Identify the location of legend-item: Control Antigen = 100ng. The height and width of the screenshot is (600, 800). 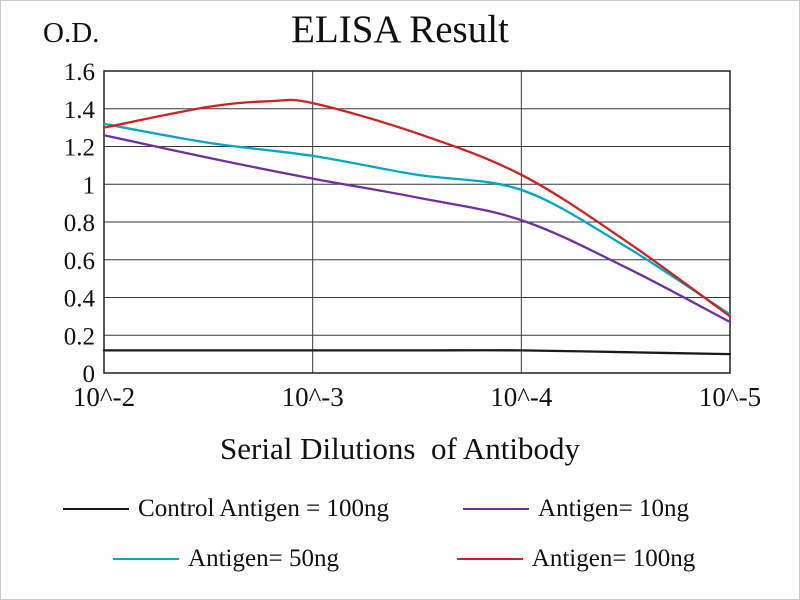
(226, 509).